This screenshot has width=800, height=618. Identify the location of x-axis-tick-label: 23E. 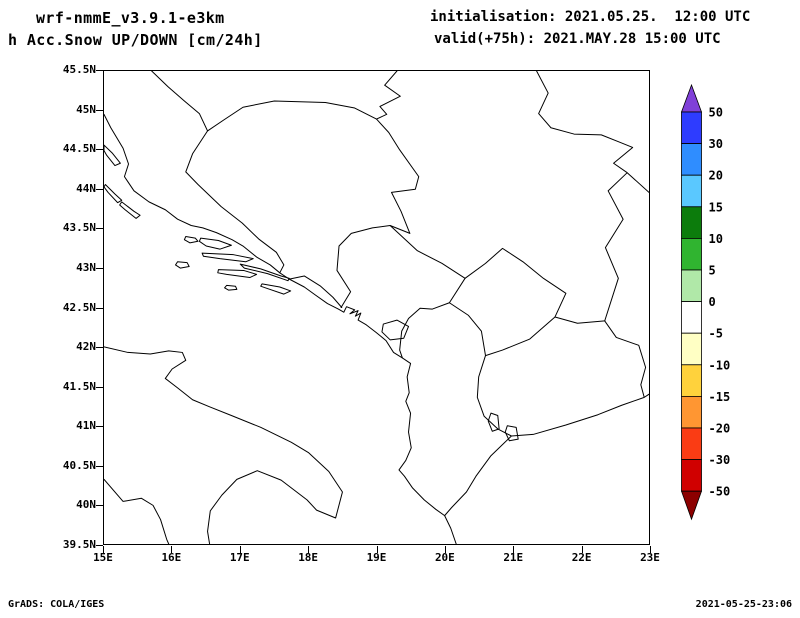
(650, 557).